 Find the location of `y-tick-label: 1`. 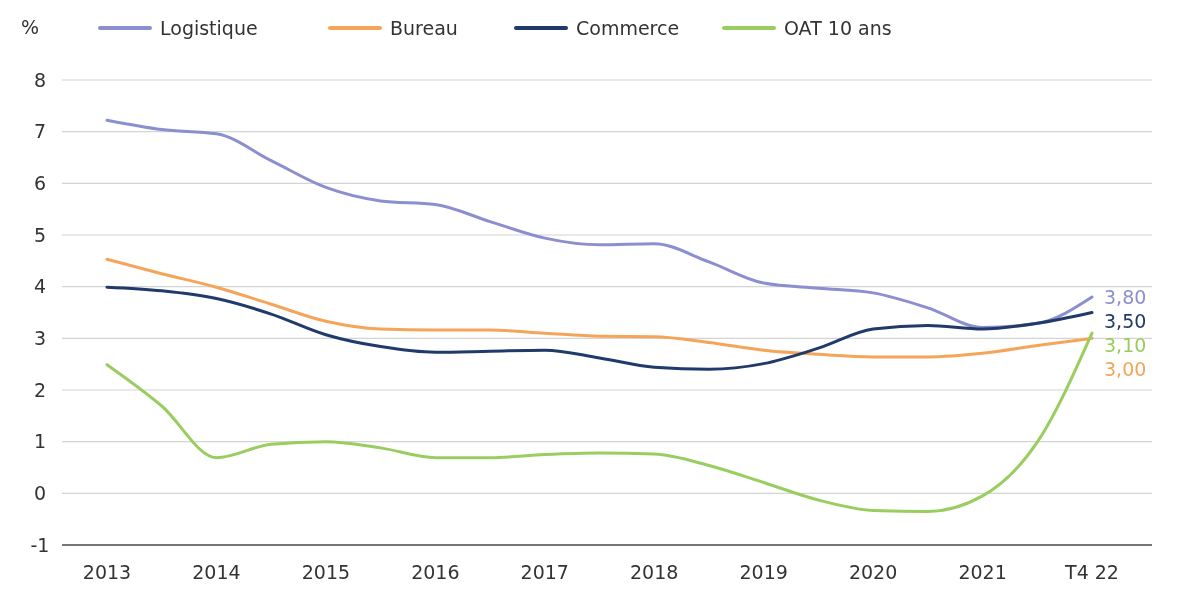

y-tick-label: 1 is located at coordinates (40, 441).